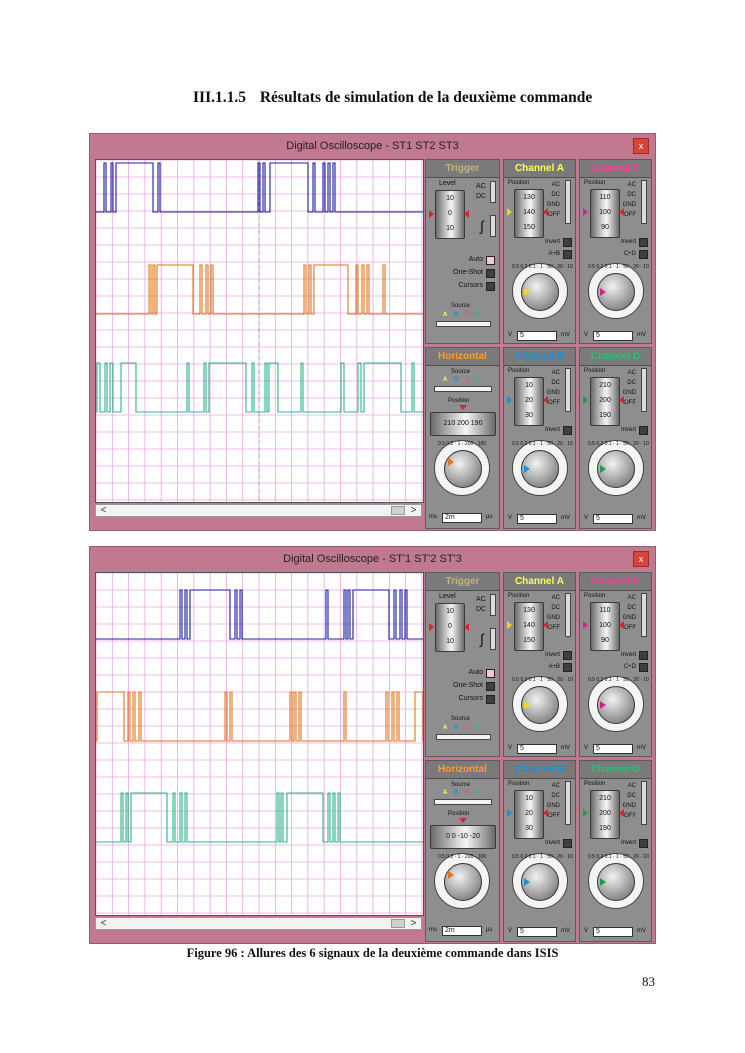 The height and width of the screenshot is (1053, 745). Describe the element at coordinates (478, 380) in the screenshot. I see `horizontal-source-letter-d: D` at that location.